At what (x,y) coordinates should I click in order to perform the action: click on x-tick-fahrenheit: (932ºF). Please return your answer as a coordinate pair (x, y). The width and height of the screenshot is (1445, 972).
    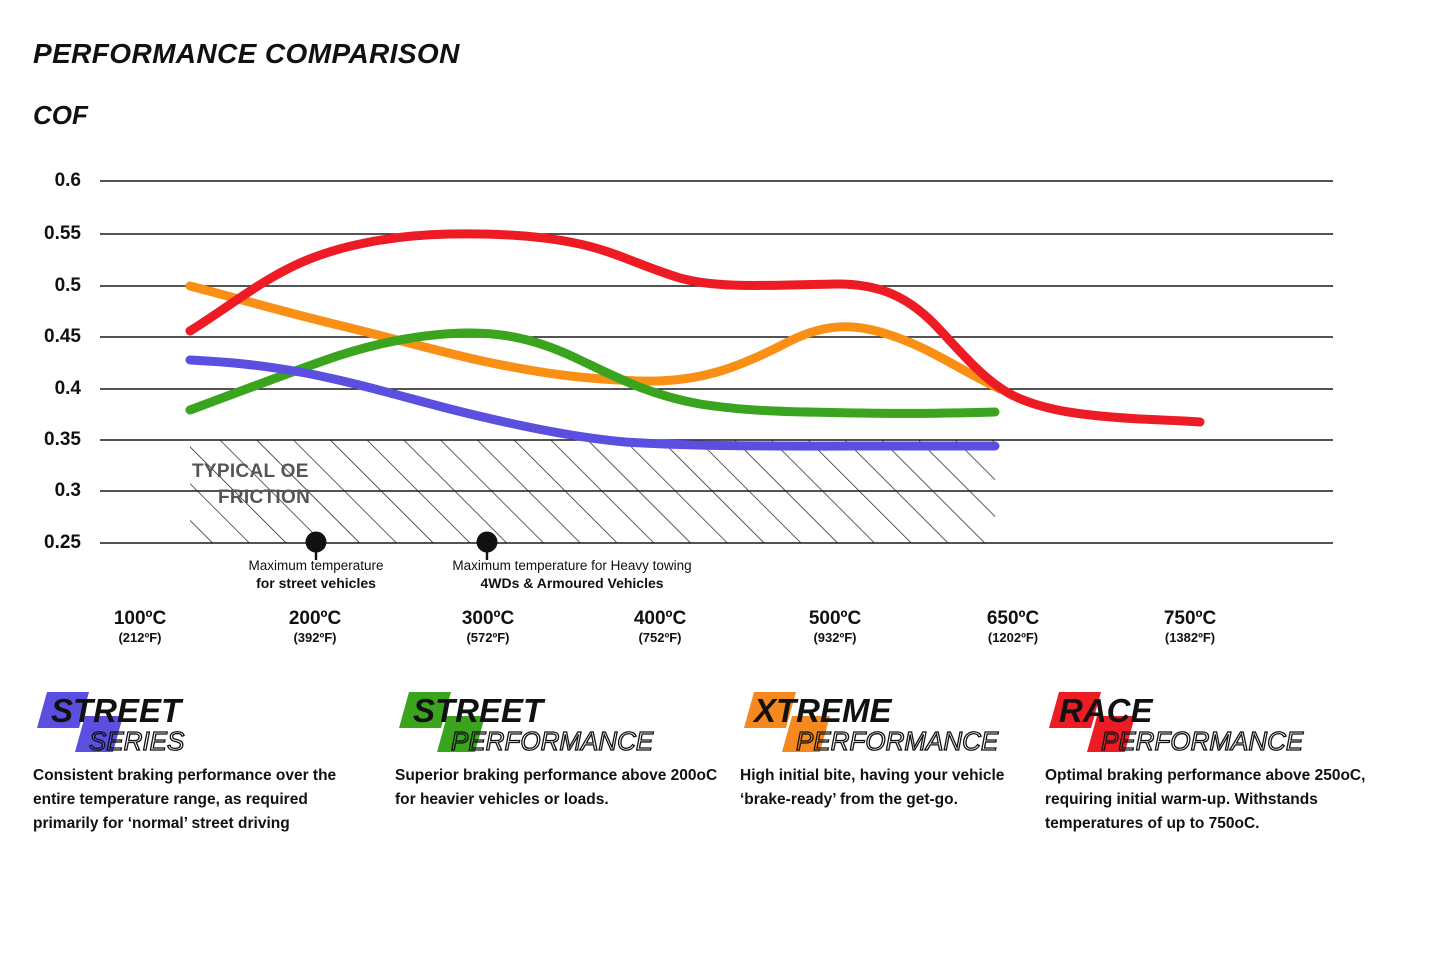
    Looking at the image, I should click on (835, 637).